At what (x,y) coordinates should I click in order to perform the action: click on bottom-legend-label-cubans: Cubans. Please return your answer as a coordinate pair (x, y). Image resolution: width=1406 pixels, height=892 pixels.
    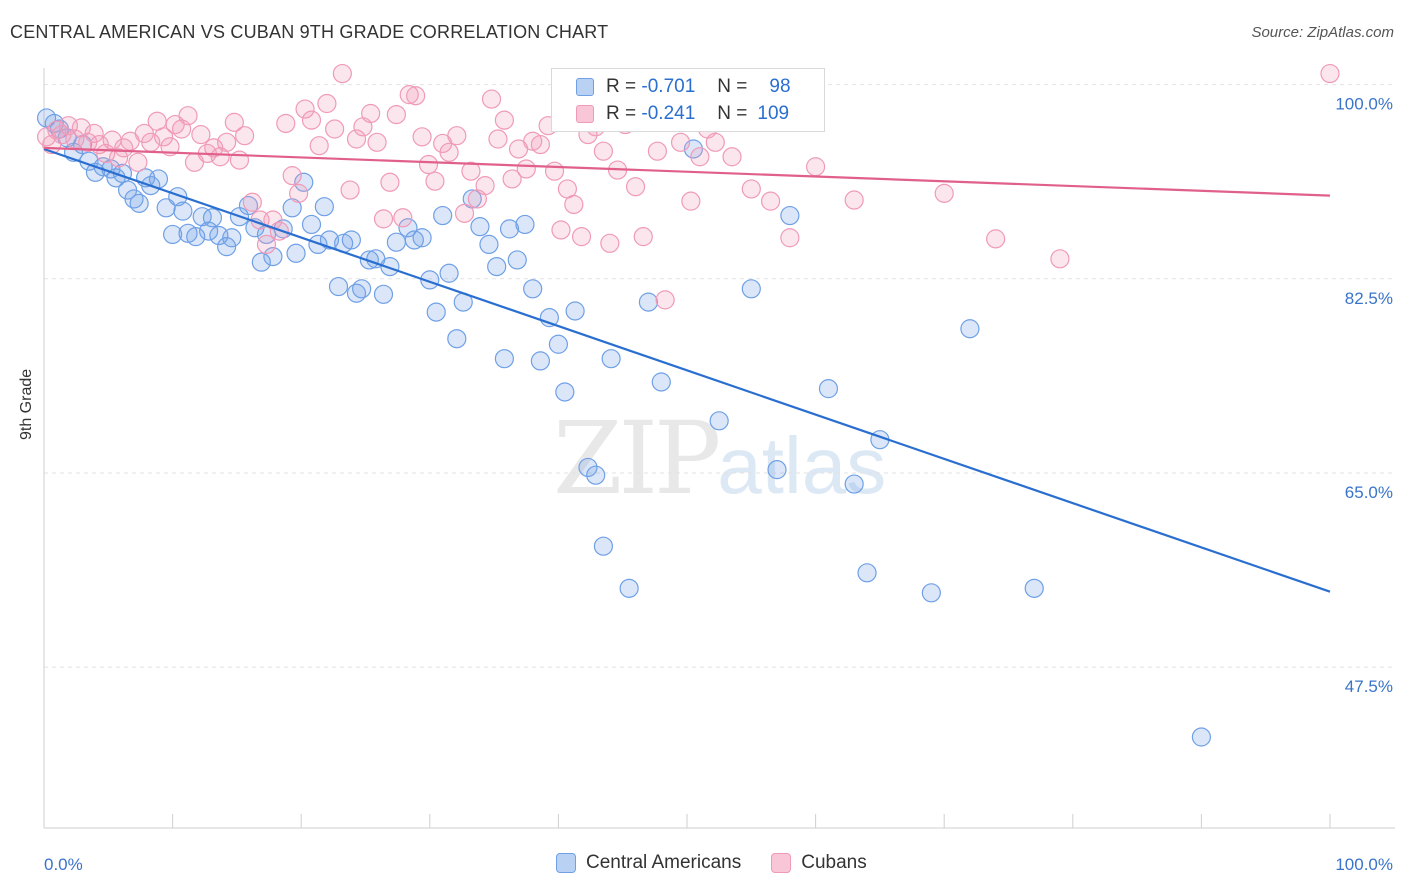
    Looking at the image, I should click on (834, 862).